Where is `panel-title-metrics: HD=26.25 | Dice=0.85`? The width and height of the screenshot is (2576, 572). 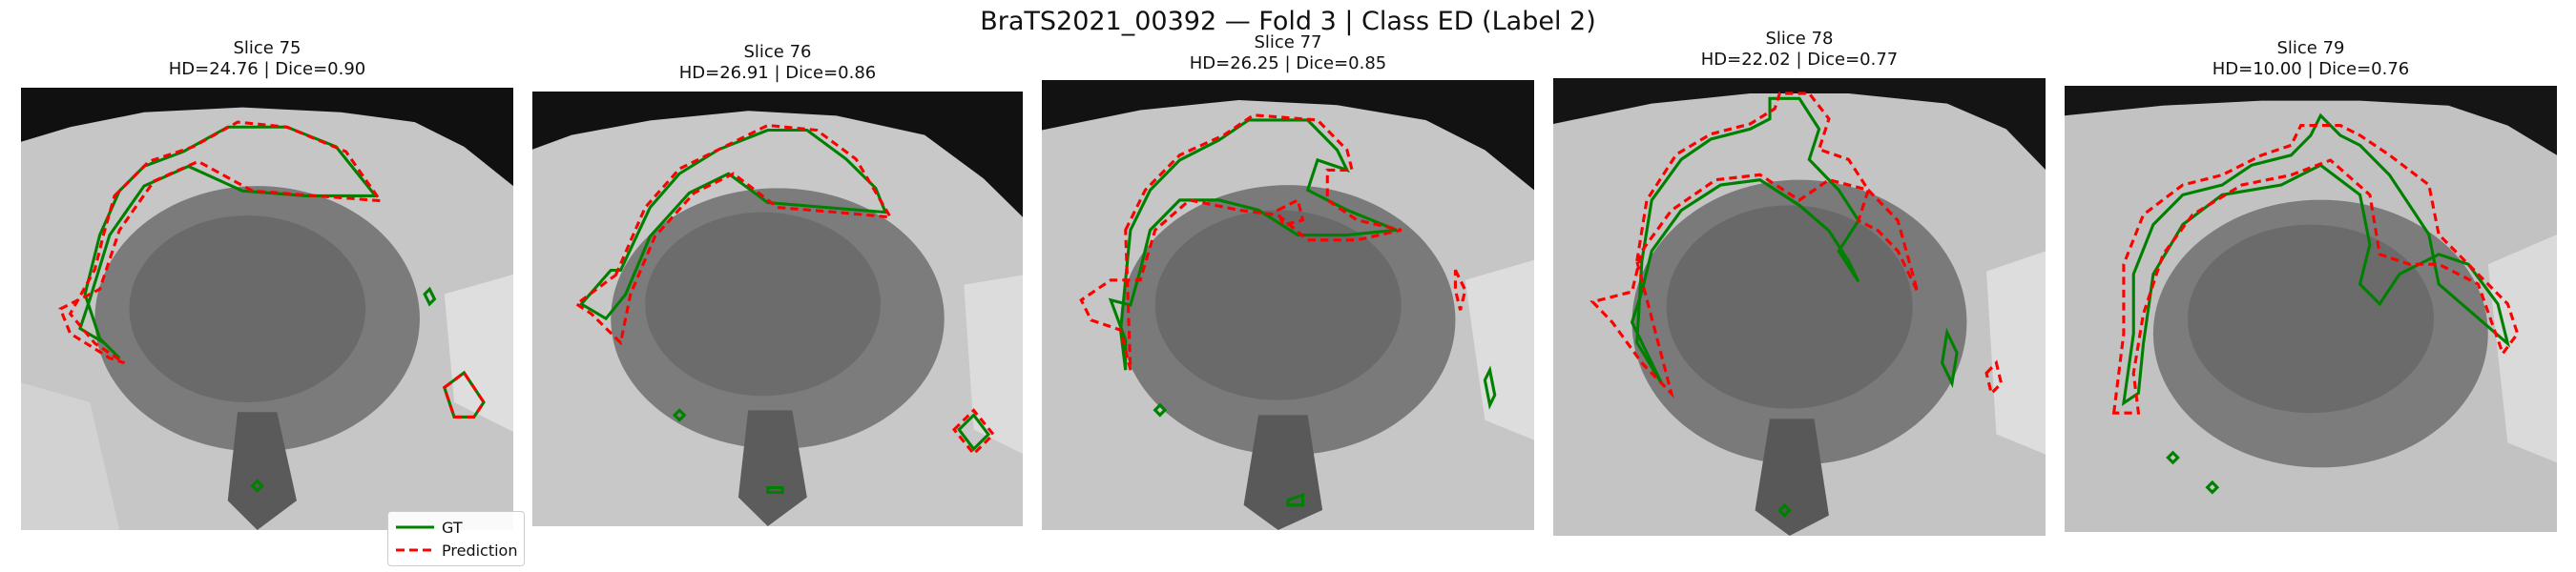 panel-title-metrics: HD=26.25 | Dice=0.85 is located at coordinates (1288, 63).